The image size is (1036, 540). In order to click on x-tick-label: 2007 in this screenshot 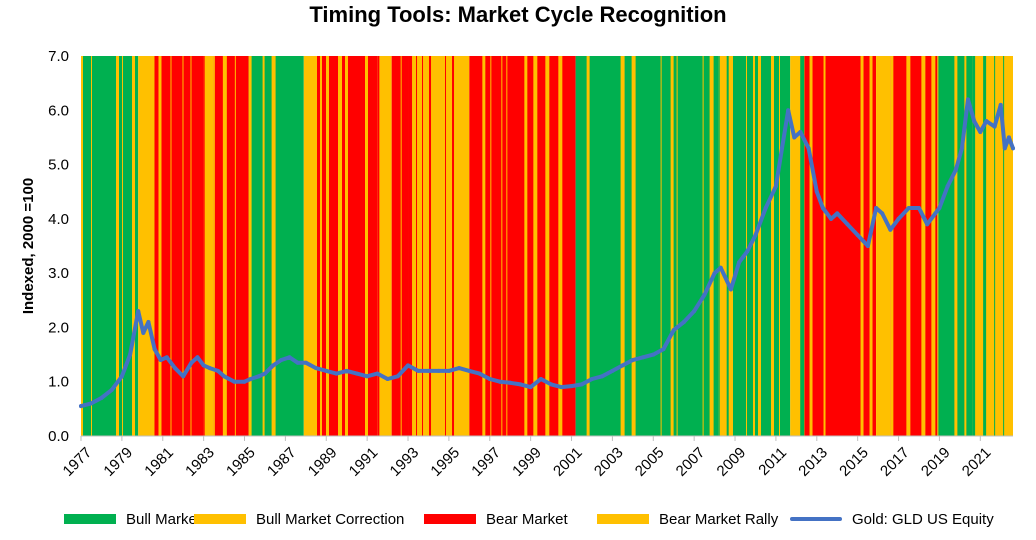, I will do `click(691, 462)`.